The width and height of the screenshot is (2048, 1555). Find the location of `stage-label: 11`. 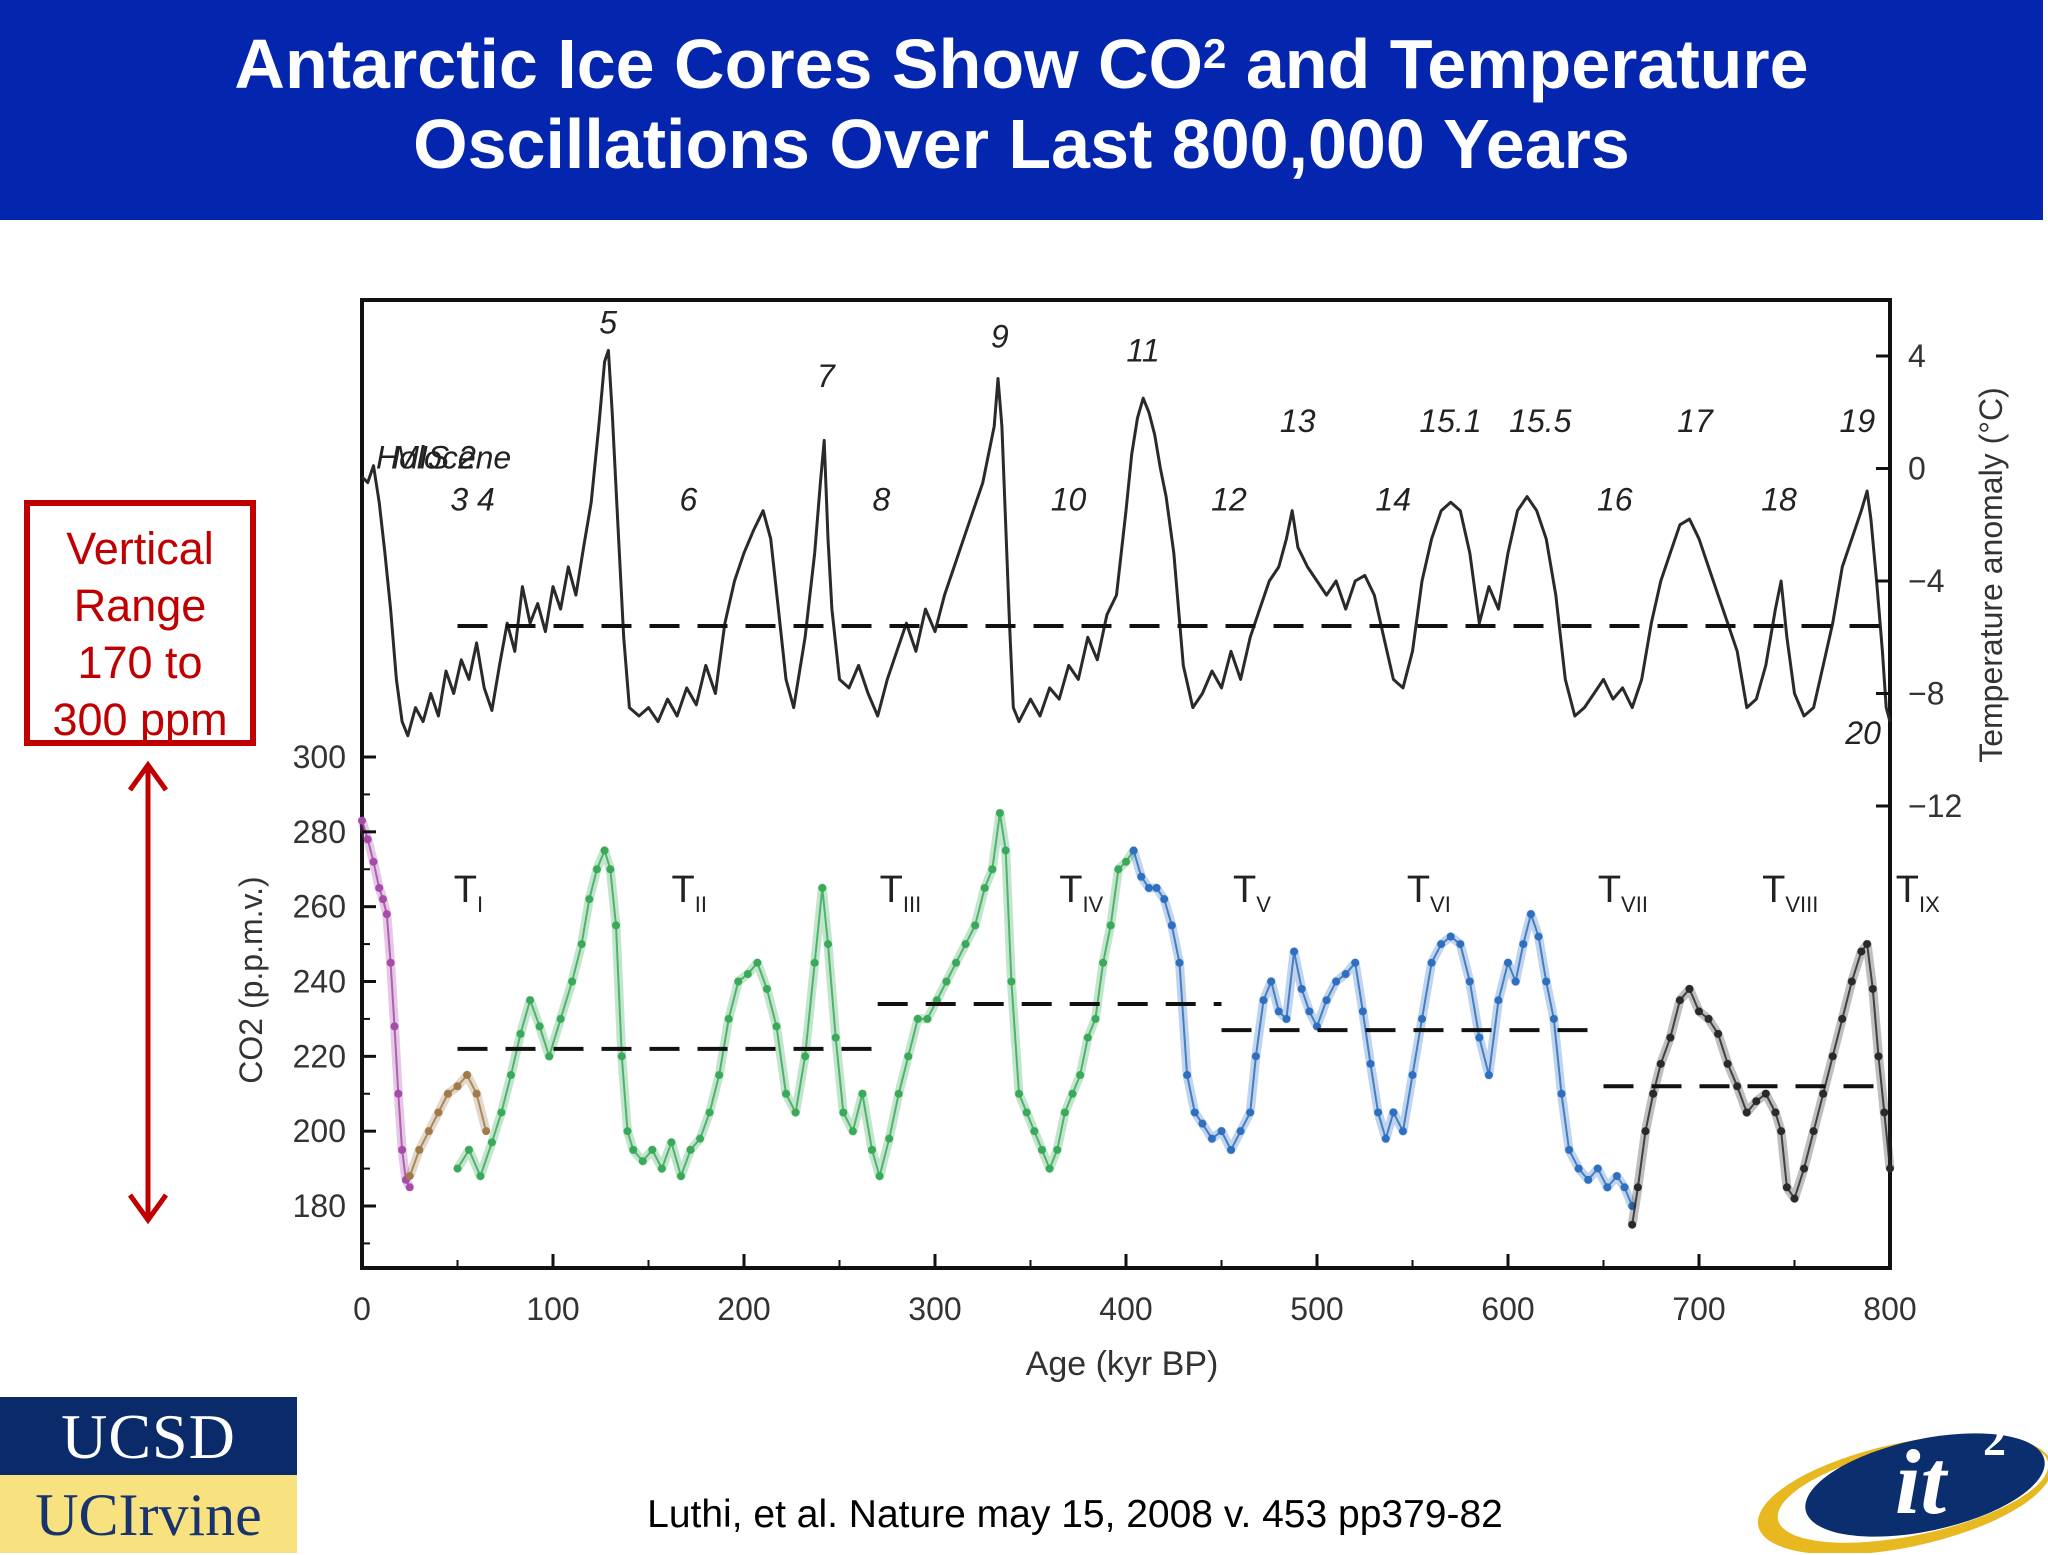

stage-label: 11 is located at coordinates (1142, 351).